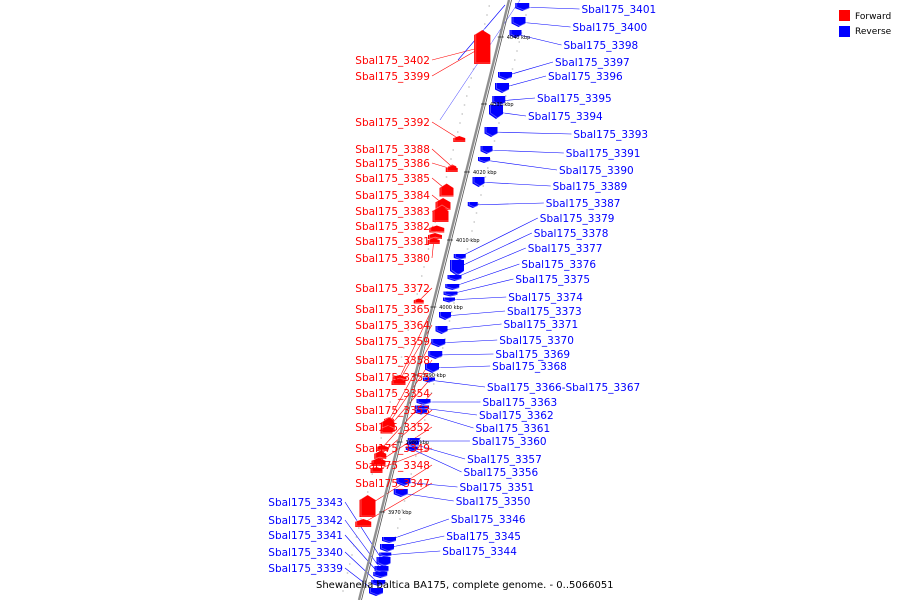 The image size is (900, 600). I want to click on gene-label: Sbal175_3344, so click(479, 552).